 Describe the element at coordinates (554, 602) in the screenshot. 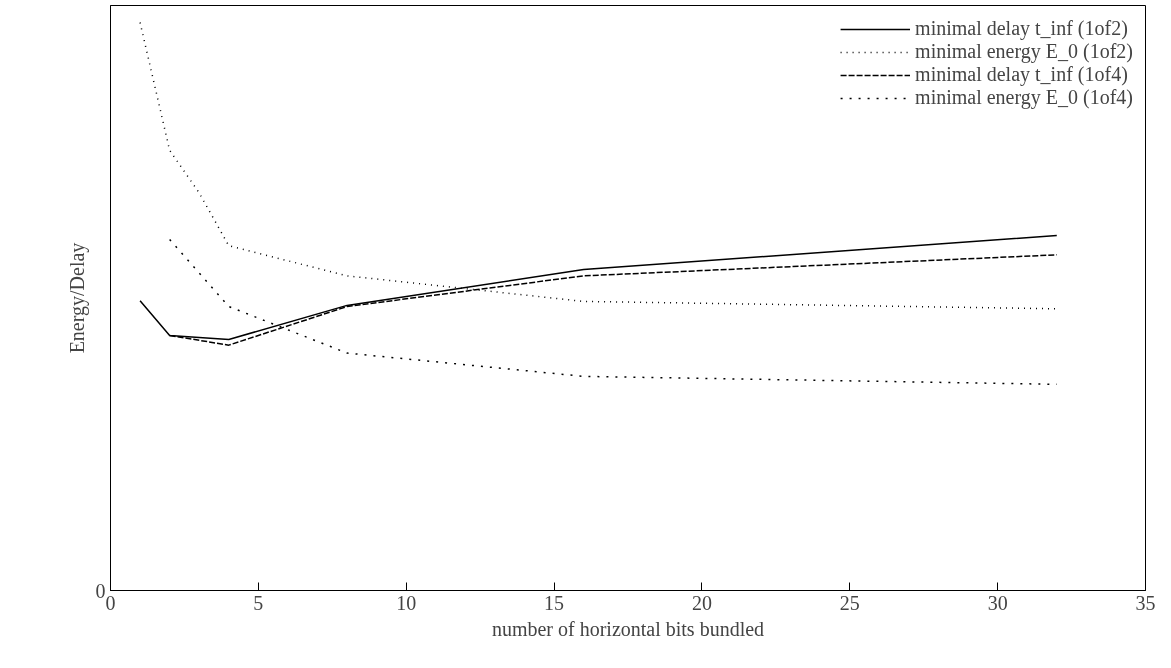

I see `x-tick-label: 15` at that location.